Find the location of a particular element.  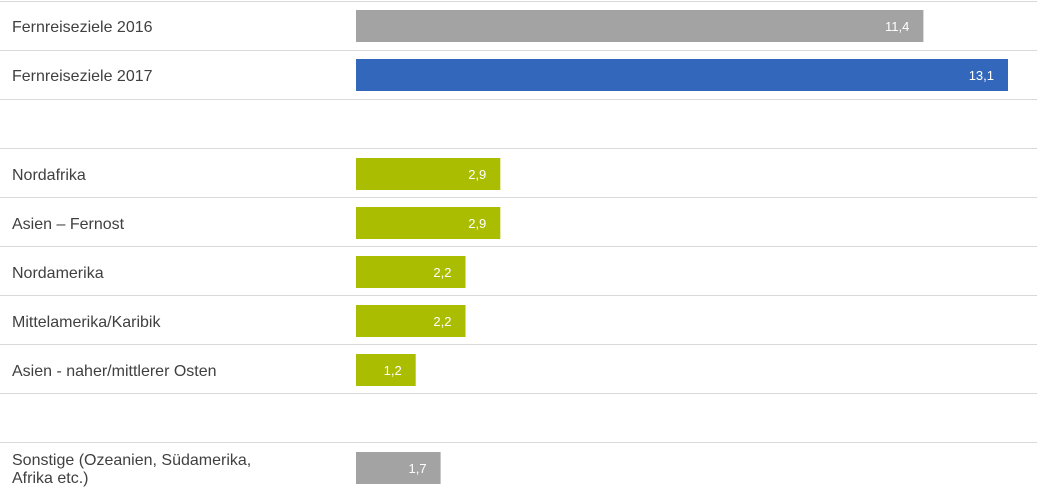

value-label: 1,7 is located at coordinates (418, 468).